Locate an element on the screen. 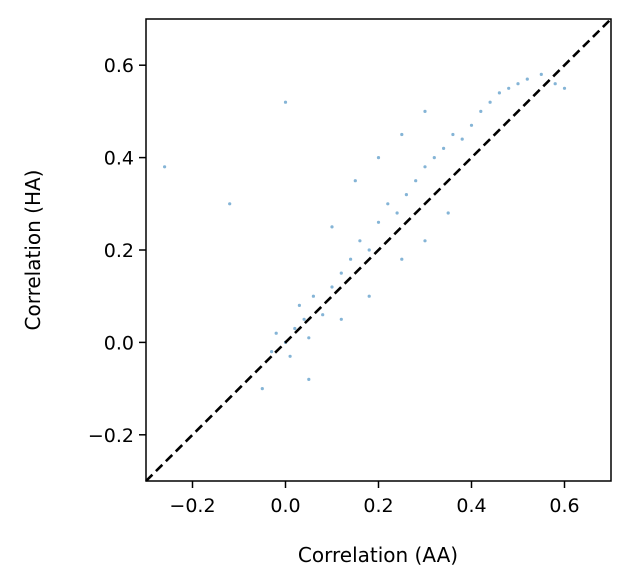 Image resolution: width=631 pixels, height=588 pixels. x-tick-label: 0.2 is located at coordinates (378, 506).